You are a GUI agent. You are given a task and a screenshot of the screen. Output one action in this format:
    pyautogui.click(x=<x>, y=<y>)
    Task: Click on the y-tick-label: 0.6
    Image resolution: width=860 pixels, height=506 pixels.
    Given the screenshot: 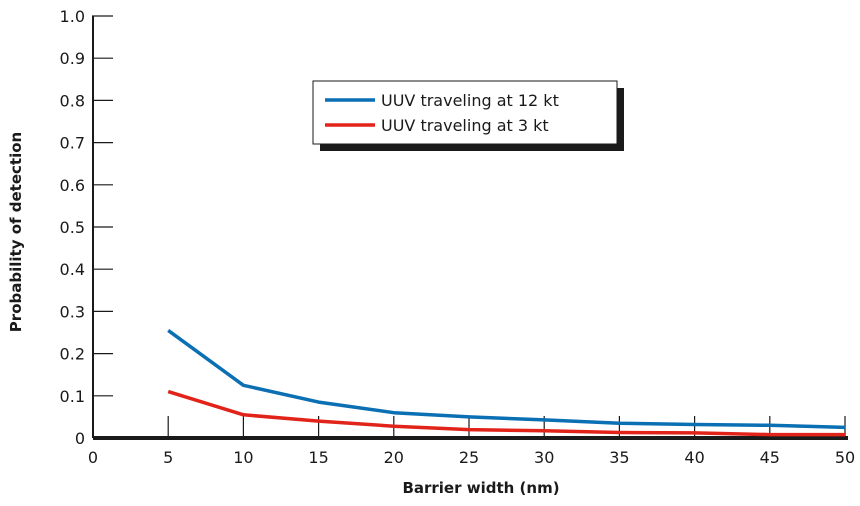 What is the action you would take?
    pyautogui.click(x=72, y=185)
    